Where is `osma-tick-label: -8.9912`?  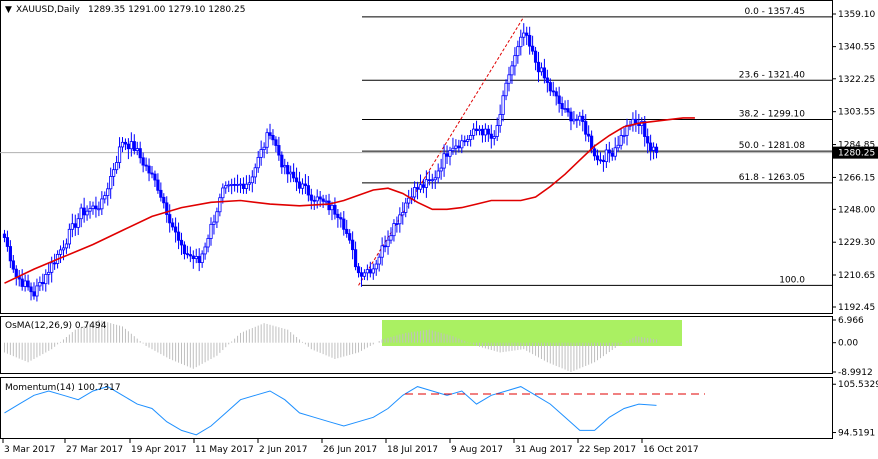
osma-tick-label: -8.9912 is located at coordinates (855, 373).